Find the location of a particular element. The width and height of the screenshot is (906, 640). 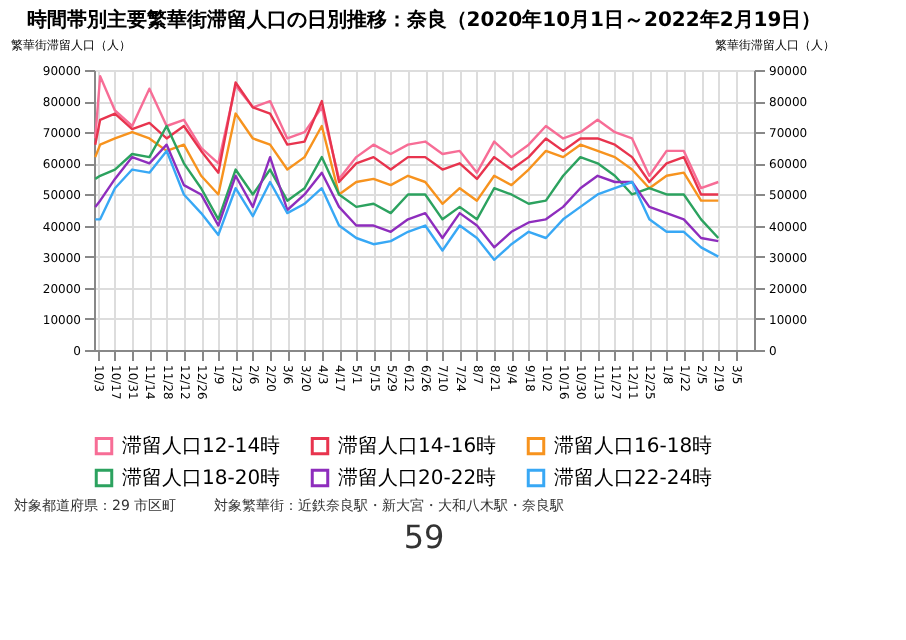

legend-label: 滞留人口14-16時 is located at coordinates (417, 446).